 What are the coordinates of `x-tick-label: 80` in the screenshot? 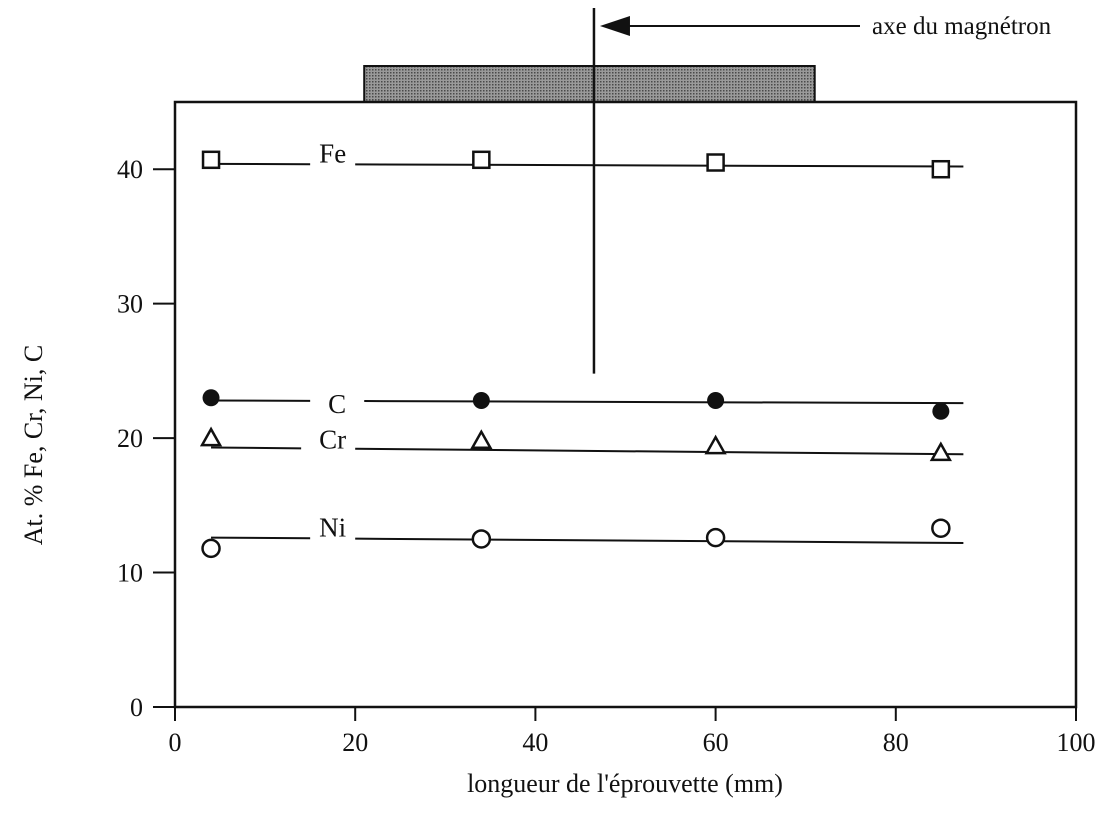 It's located at (896, 742).